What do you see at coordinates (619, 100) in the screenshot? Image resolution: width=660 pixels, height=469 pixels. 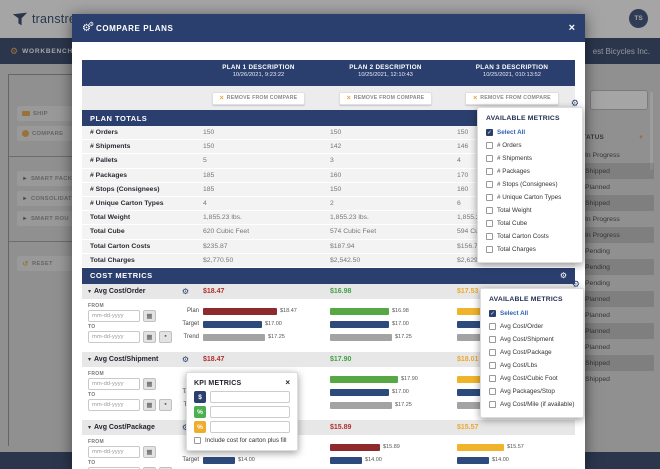 I see `search-input` at bounding box center [619, 100].